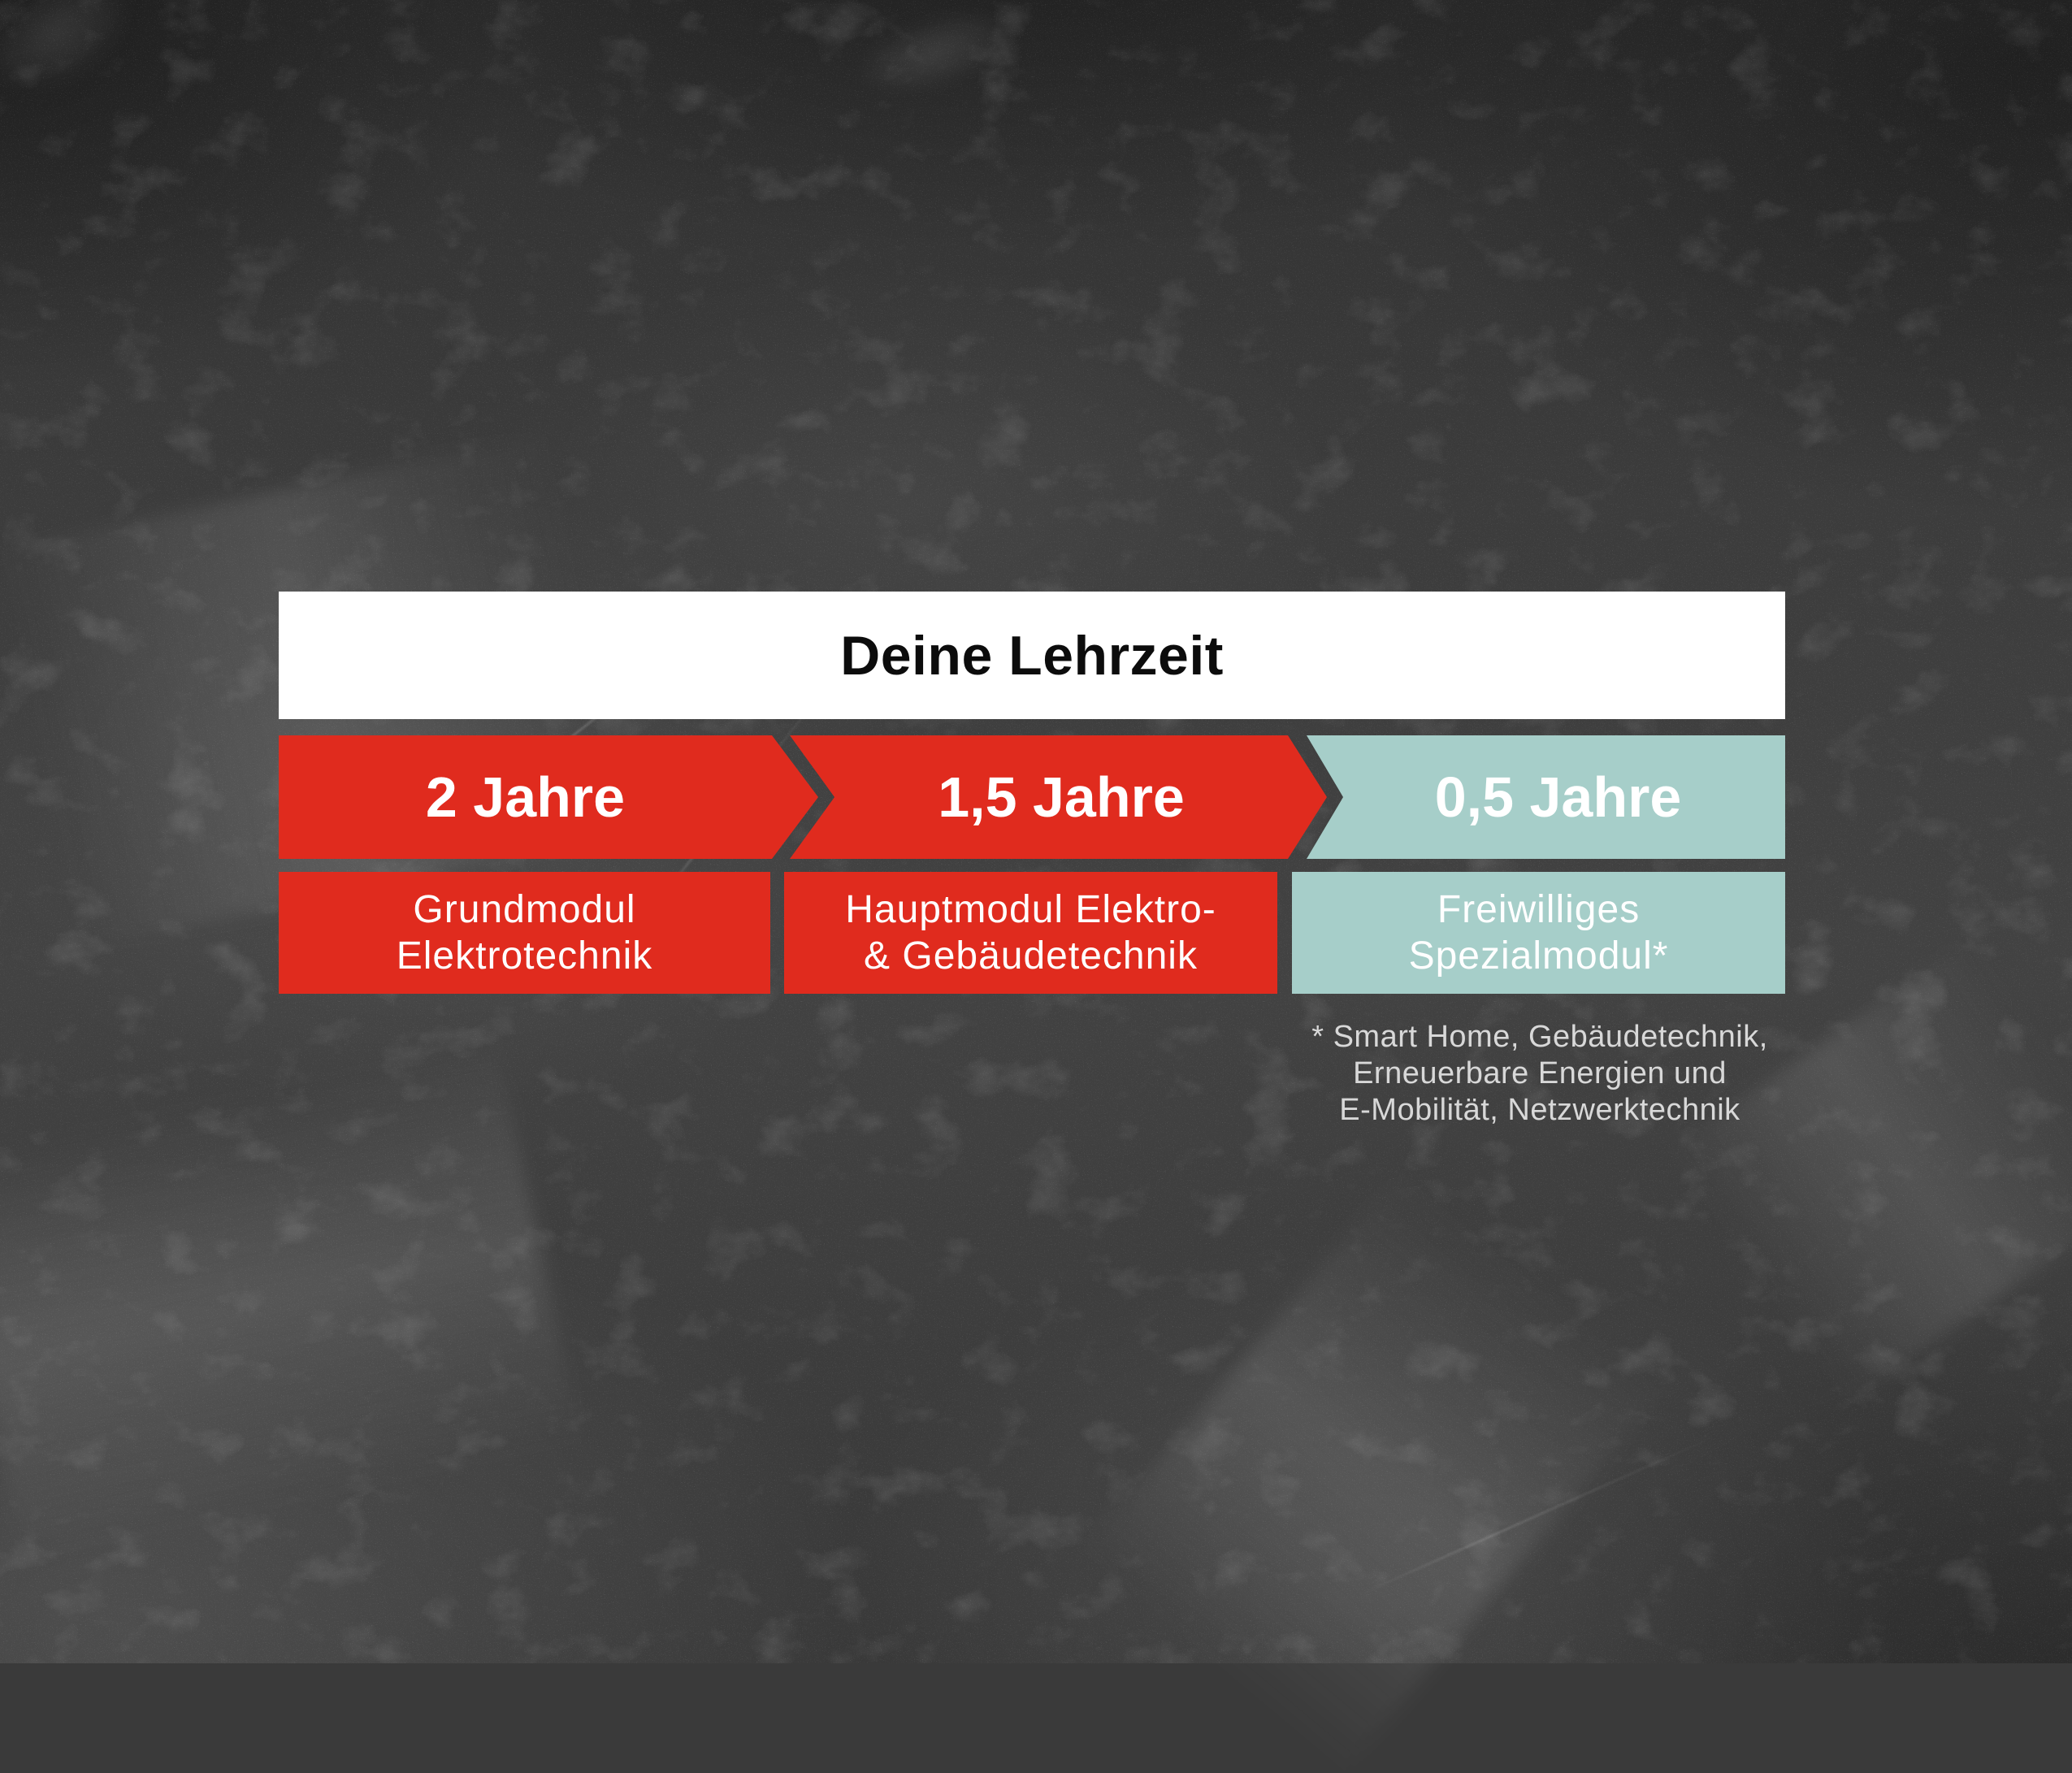 Image resolution: width=2072 pixels, height=1773 pixels. I want to click on title-bar: Deine Lehrzeit, so click(1032, 655).